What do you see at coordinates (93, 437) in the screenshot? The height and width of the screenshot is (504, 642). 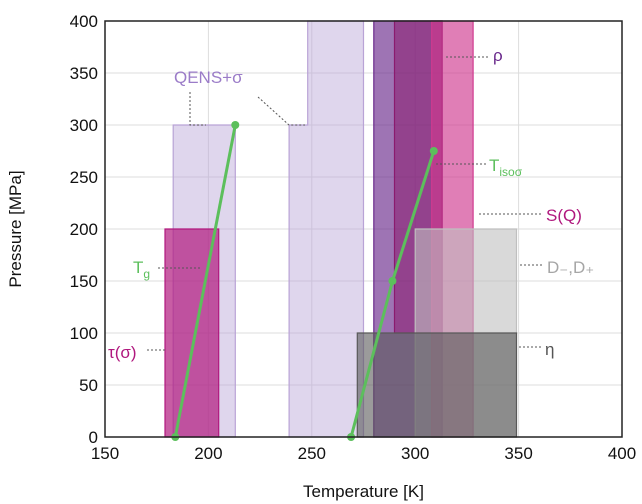 I see `y-tick-label: 0` at bounding box center [93, 437].